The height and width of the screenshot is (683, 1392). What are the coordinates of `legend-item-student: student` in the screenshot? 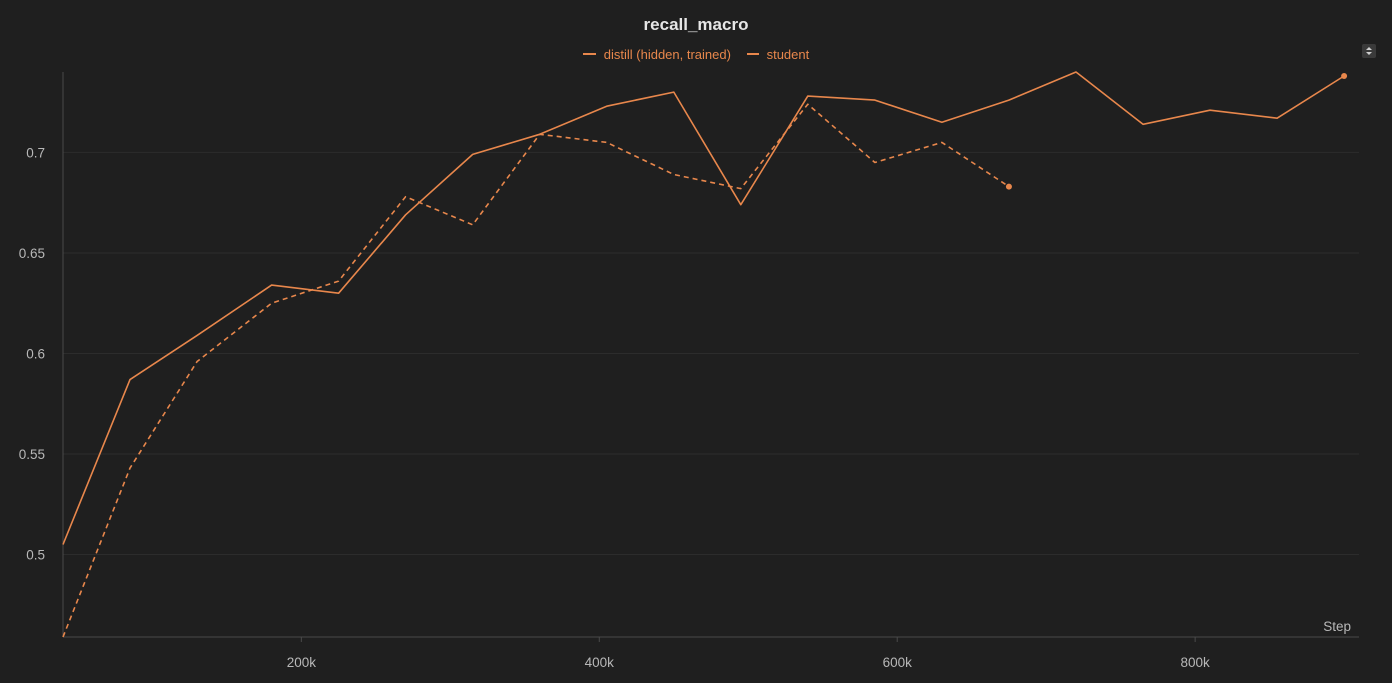 It's located at (778, 54).